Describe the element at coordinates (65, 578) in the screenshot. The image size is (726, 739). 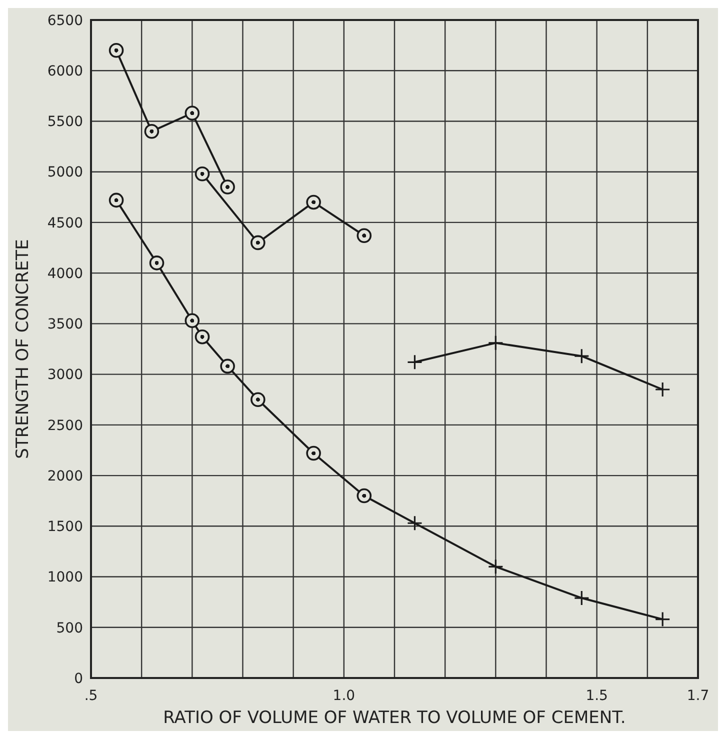
I see `y-tick-label: 1000` at that location.